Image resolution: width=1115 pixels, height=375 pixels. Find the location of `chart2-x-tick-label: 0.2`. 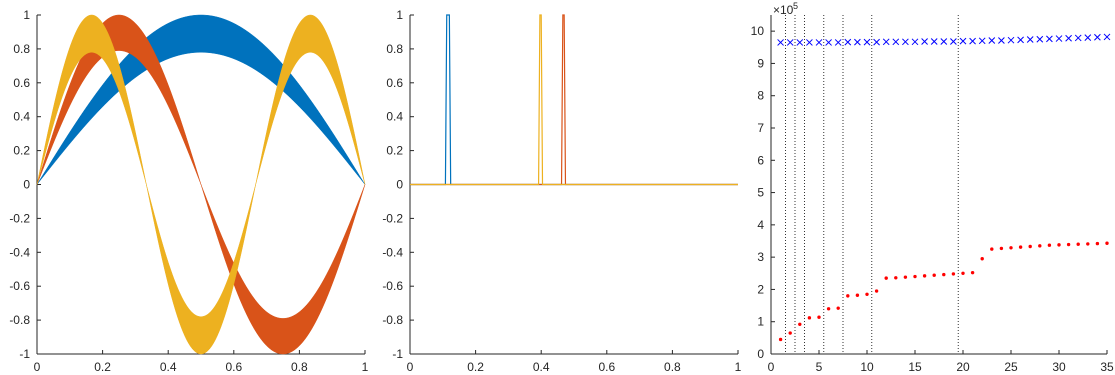

chart2-x-tick-label: 0.2 is located at coordinates (475, 367).